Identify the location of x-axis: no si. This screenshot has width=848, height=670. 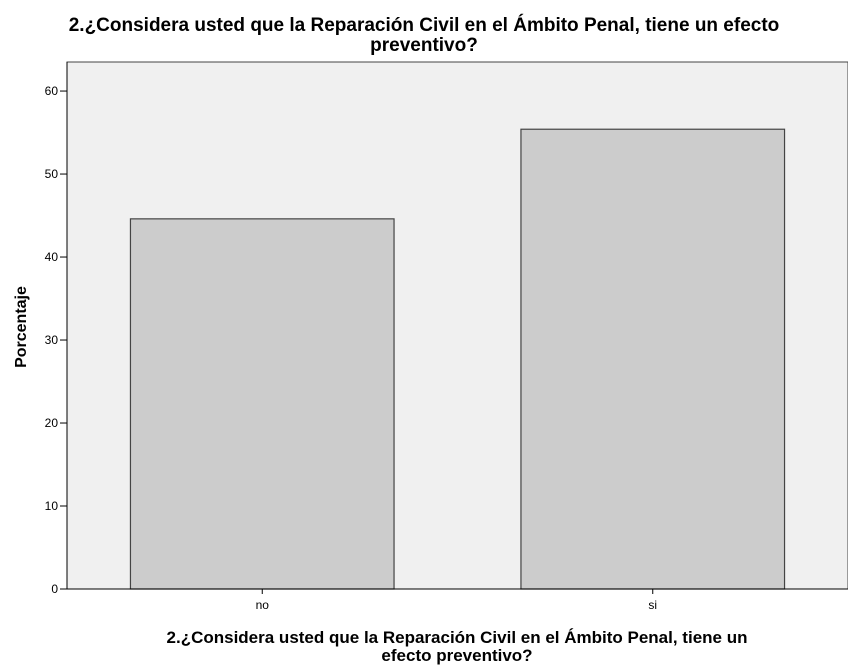
(457, 600).